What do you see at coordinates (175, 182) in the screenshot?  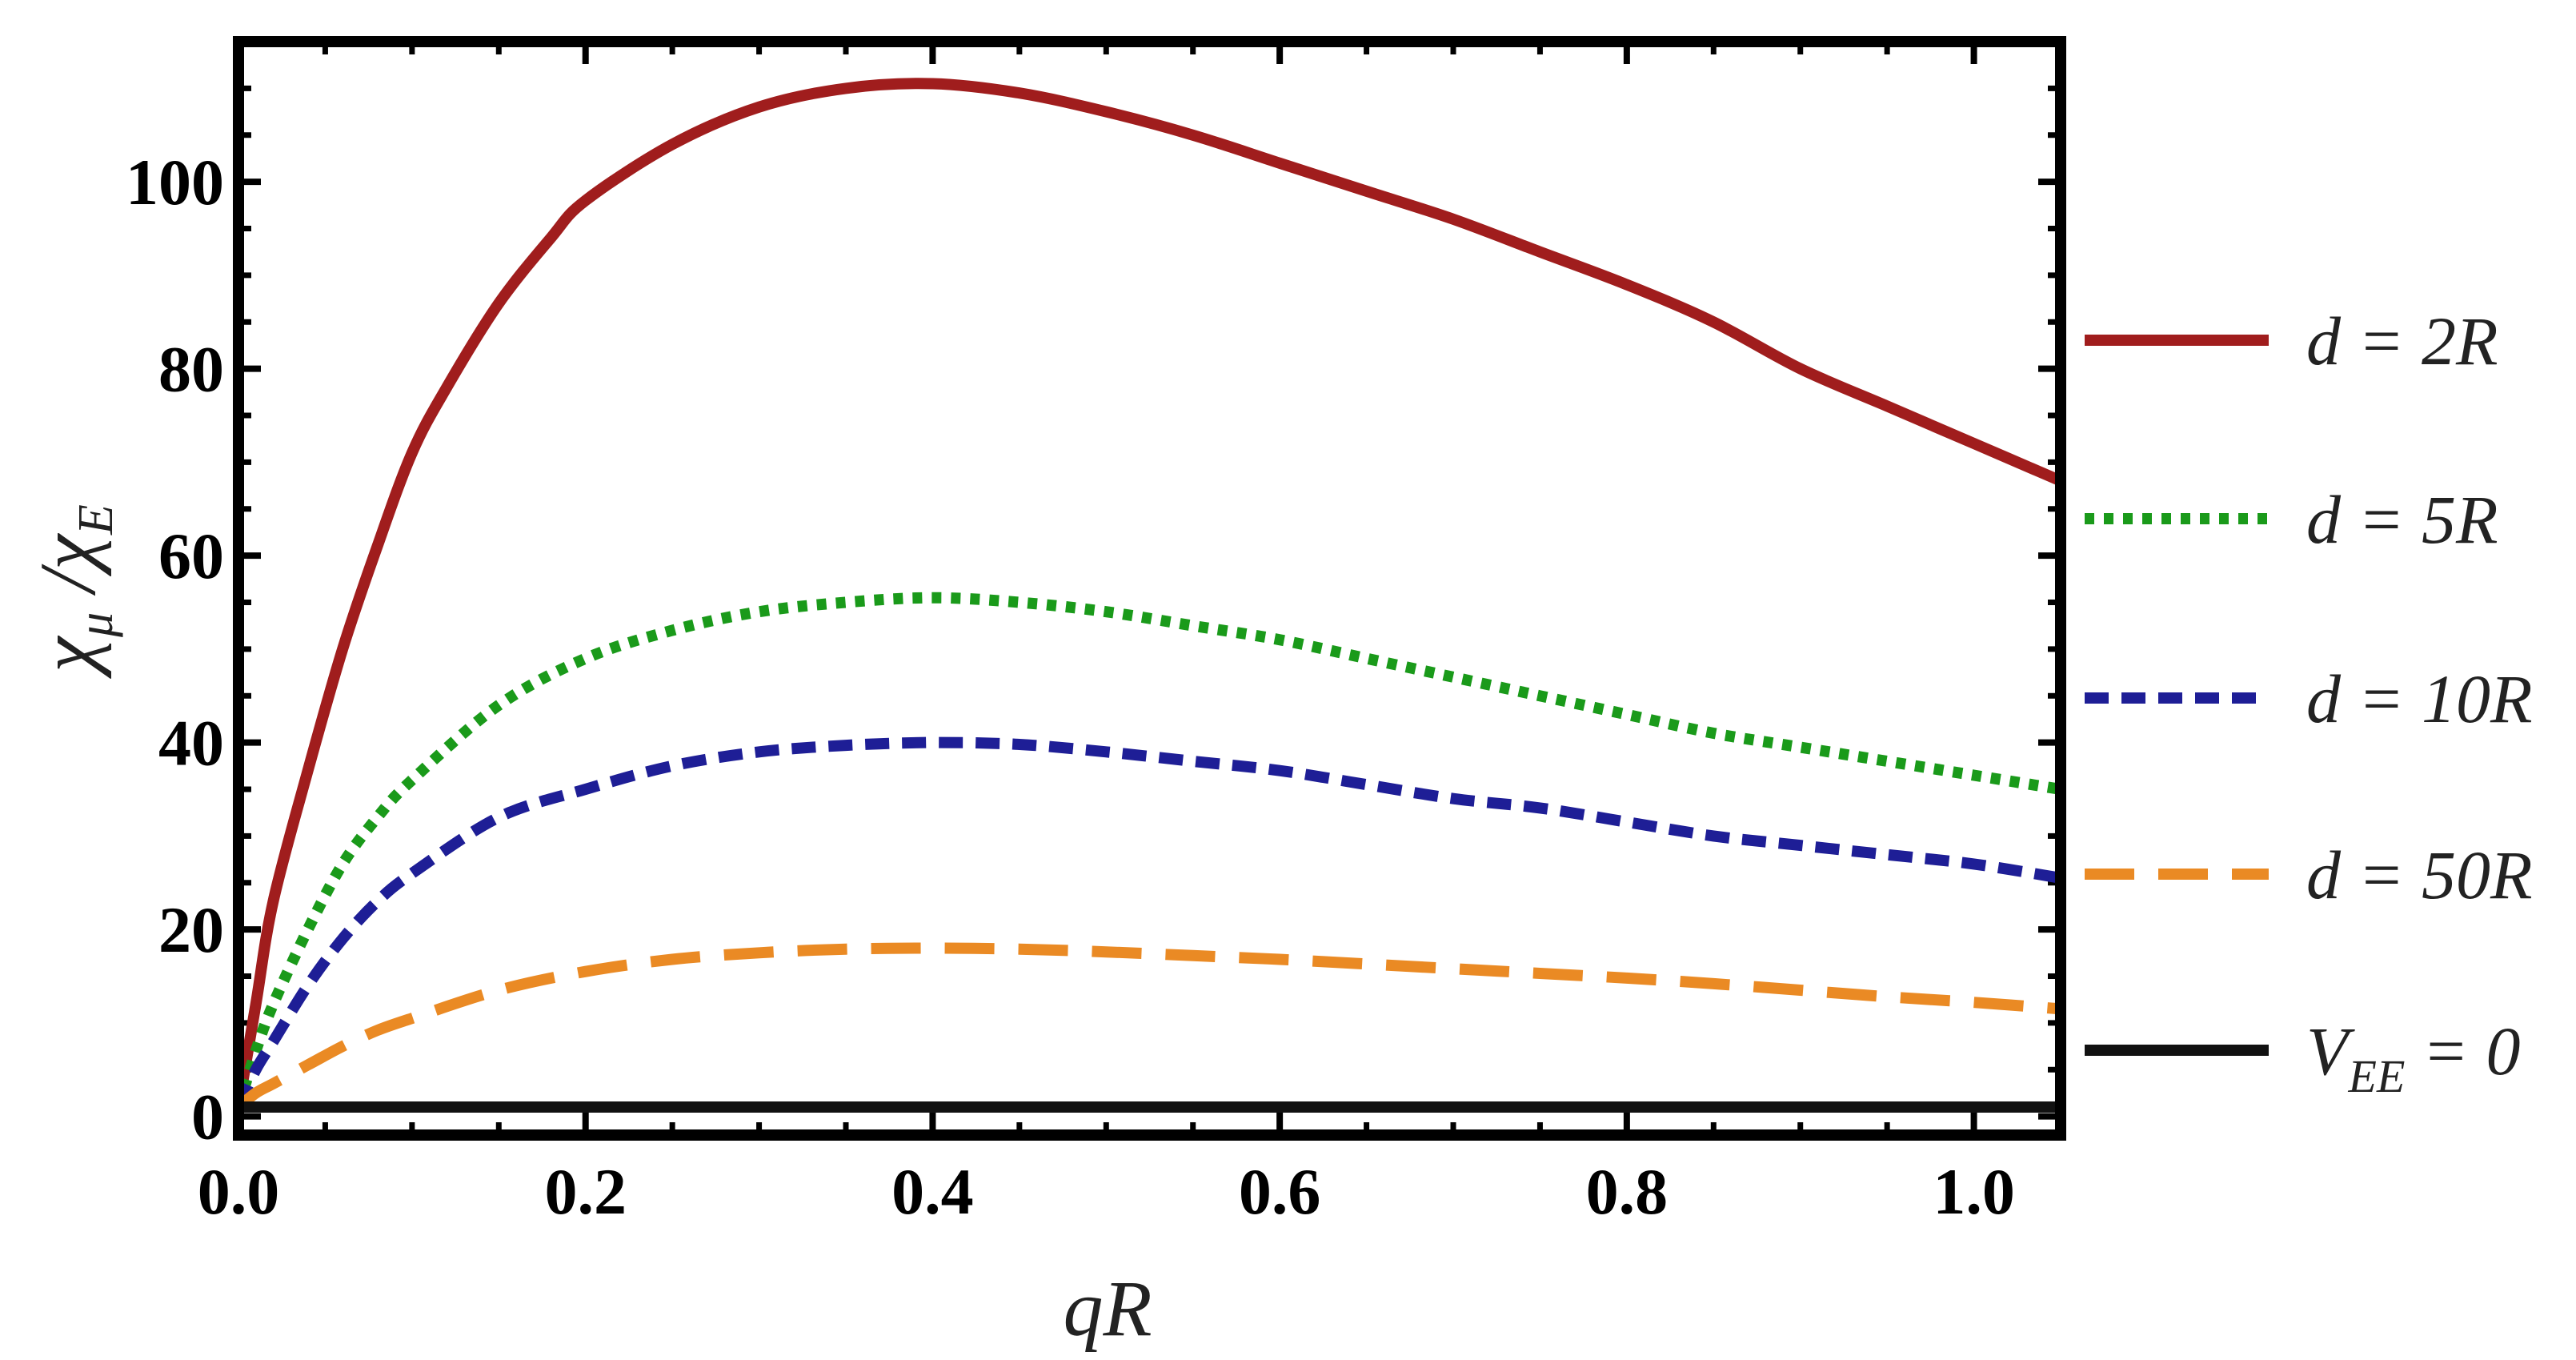 I see `y-tick-label: 100` at bounding box center [175, 182].